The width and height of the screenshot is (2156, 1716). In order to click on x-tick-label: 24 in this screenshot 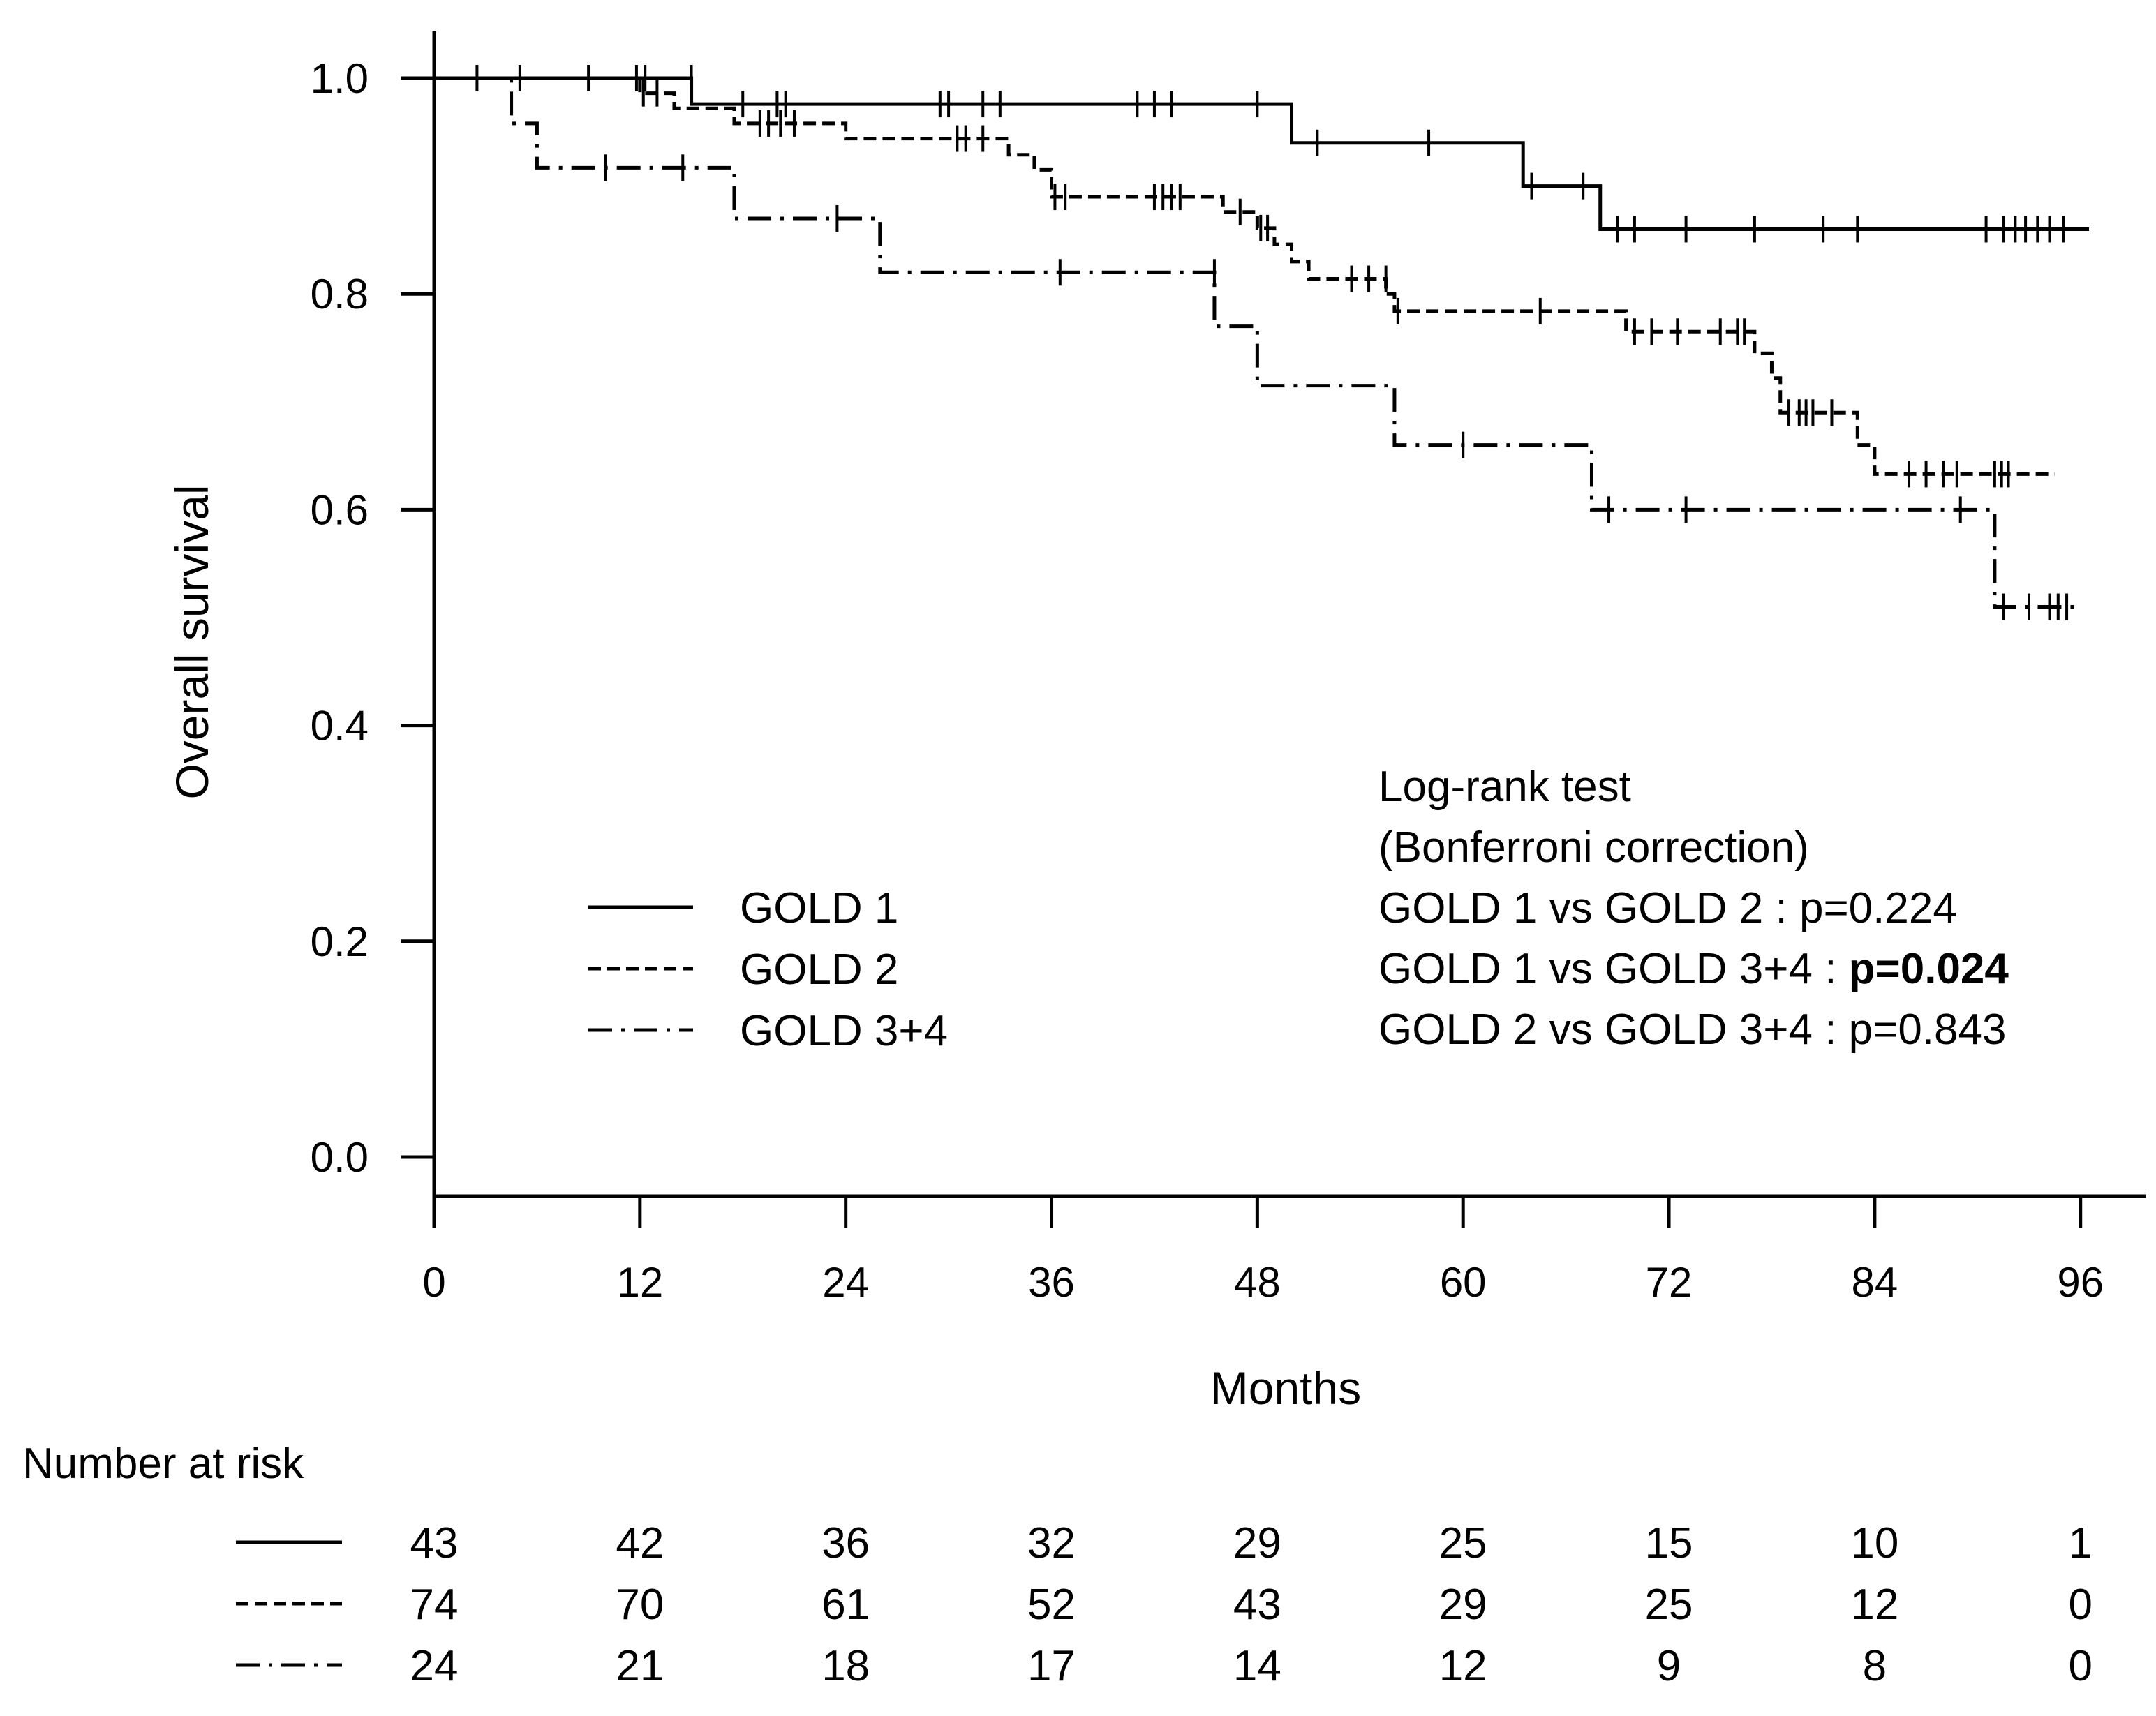, I will do `click(845, 1282)`.